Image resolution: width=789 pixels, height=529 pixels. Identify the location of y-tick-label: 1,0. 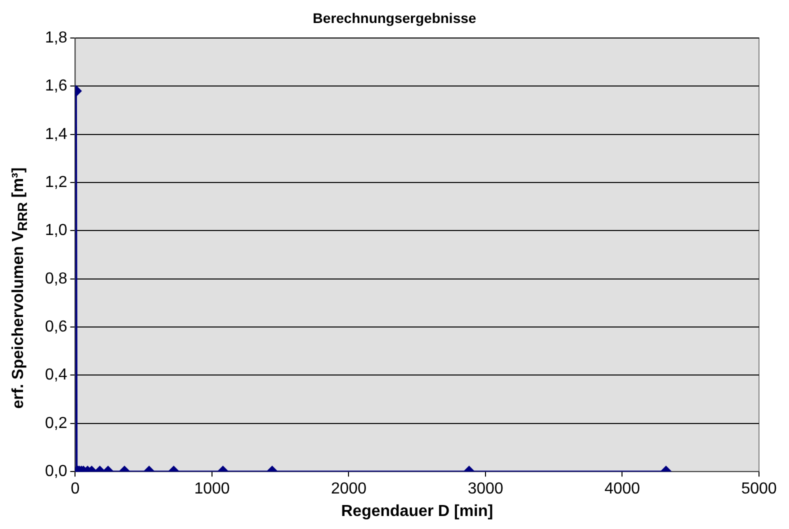
(56, 231).